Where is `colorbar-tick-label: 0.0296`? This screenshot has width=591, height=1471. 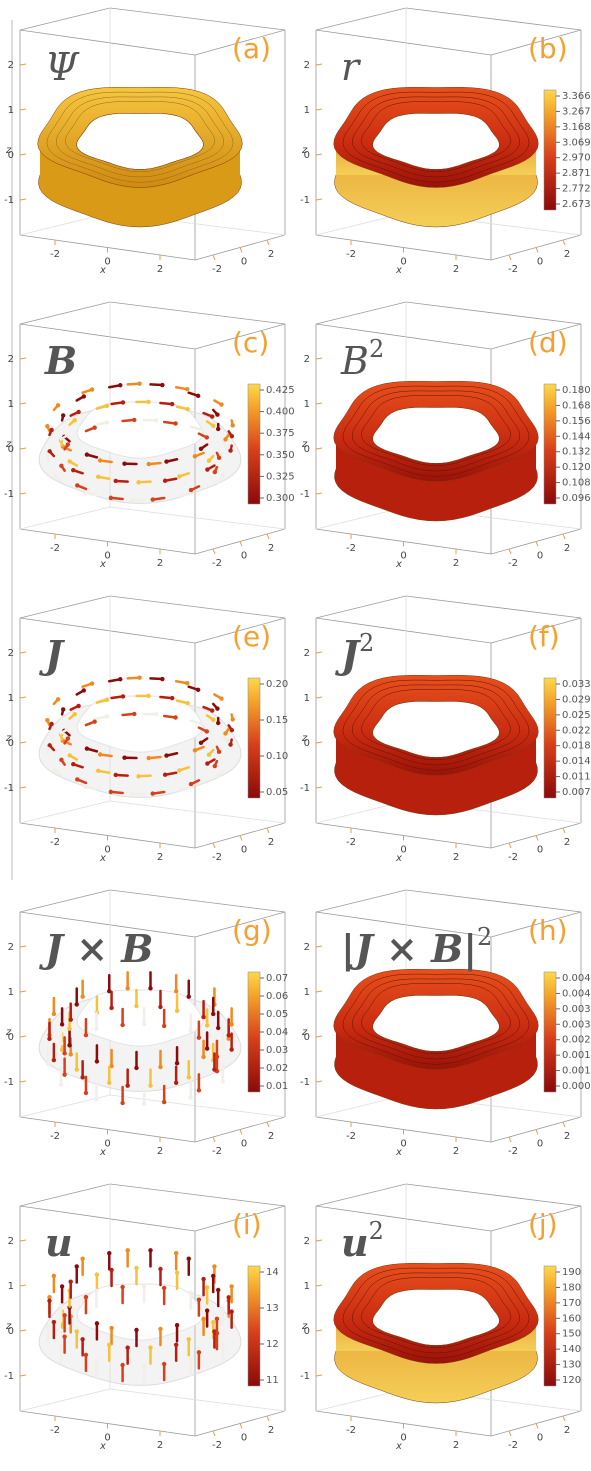
colorbar-tick-label: 0.0296 is located at coordinates (576, 699).